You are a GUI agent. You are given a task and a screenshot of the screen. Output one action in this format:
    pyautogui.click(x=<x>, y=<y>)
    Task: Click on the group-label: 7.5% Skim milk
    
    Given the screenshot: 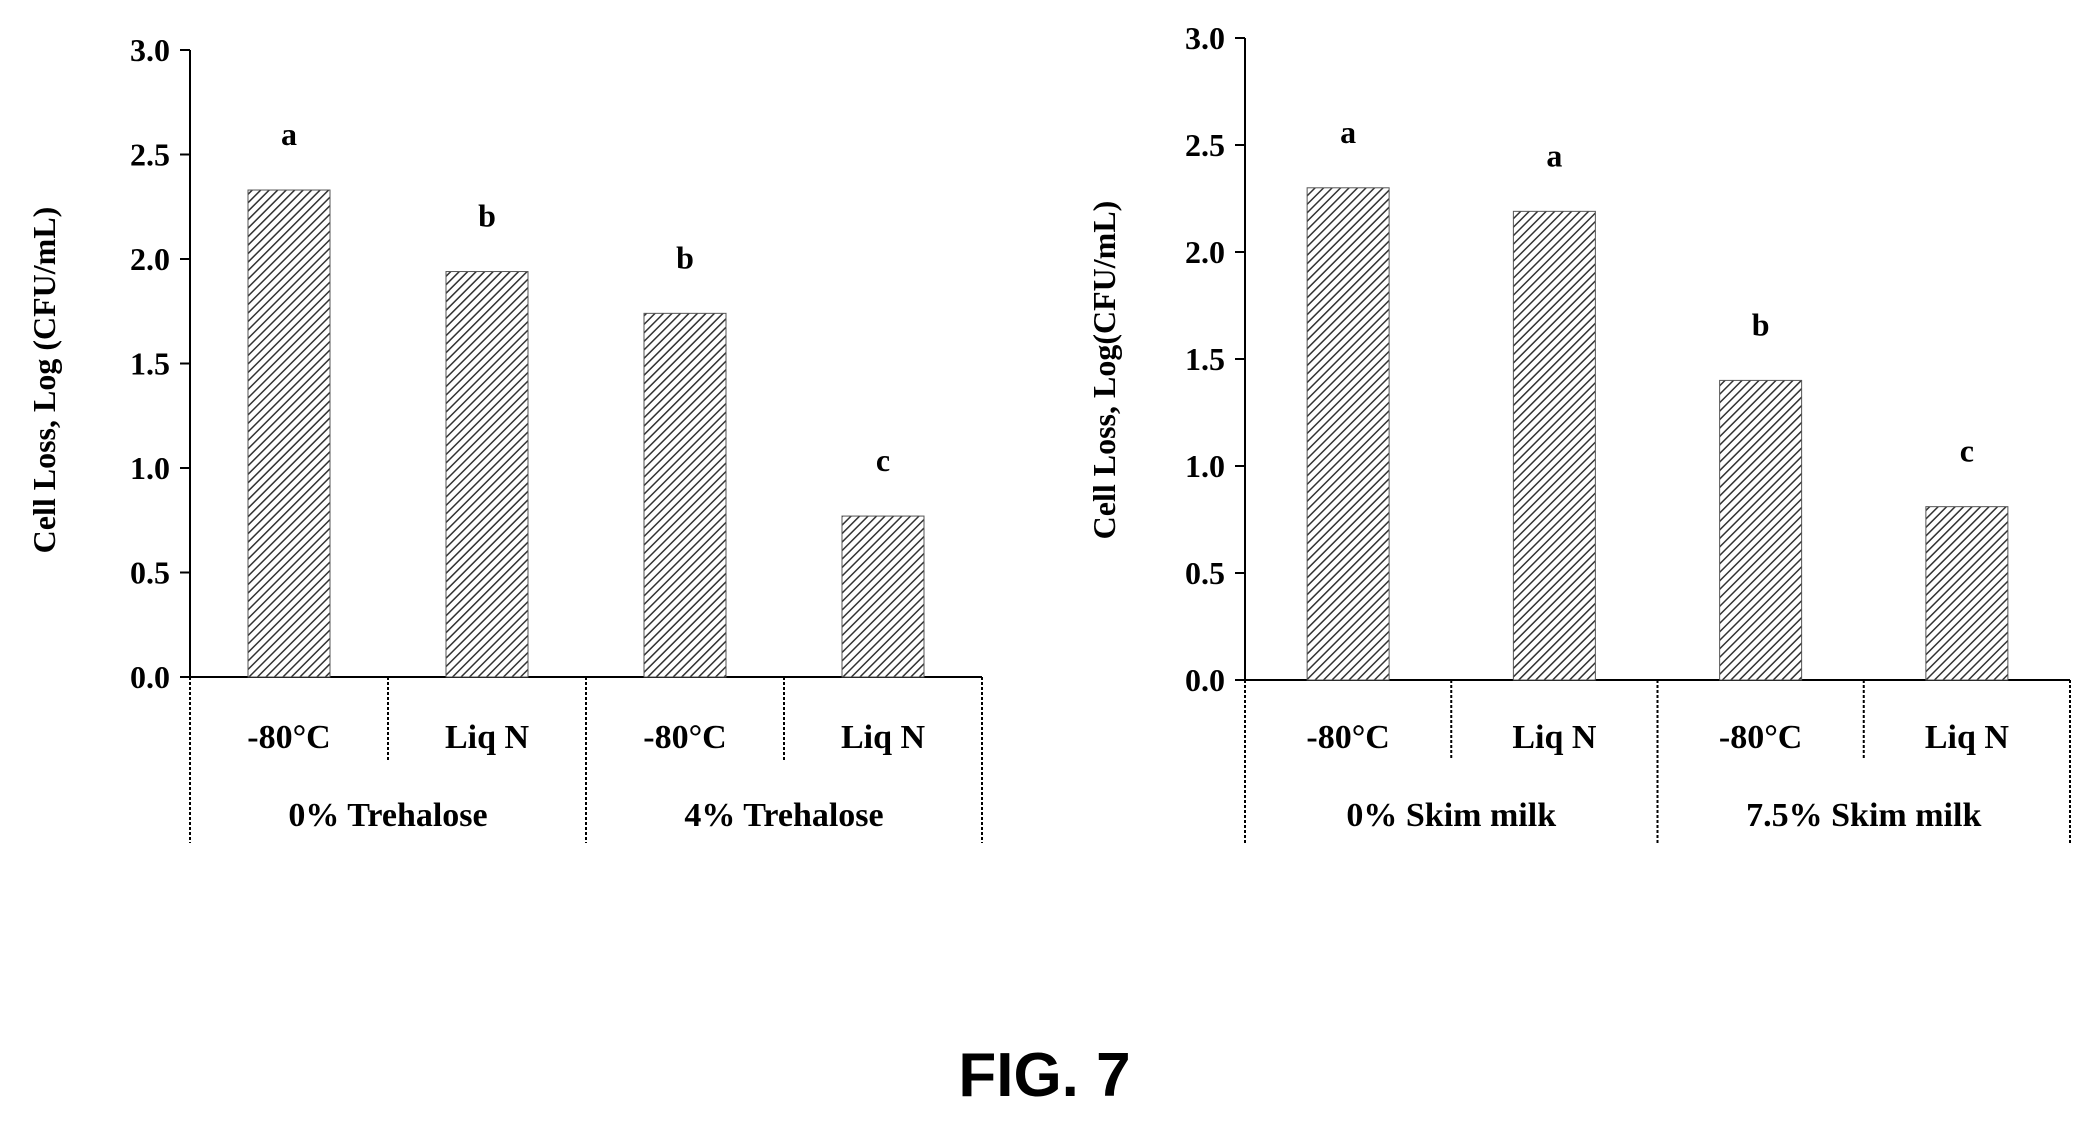 What is the action you would take?
    pyautogui.click(x=1863, y=815)
    